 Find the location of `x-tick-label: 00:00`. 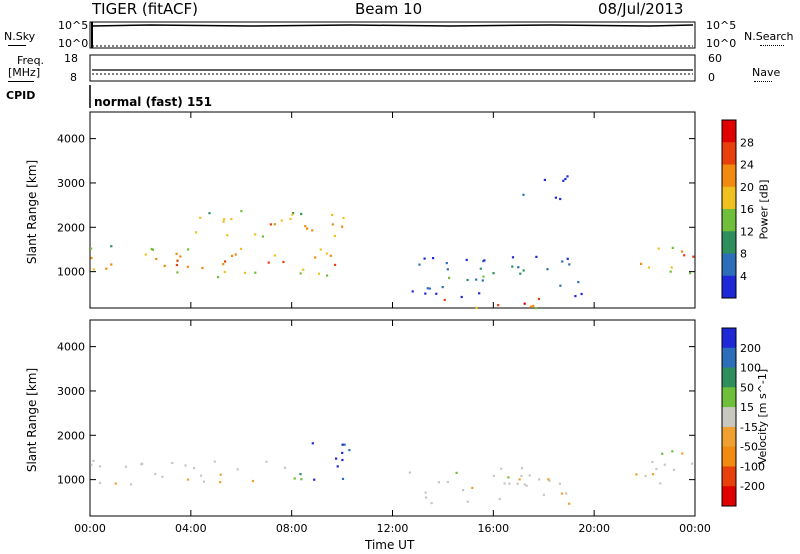

x-tick-label: 00:00 is located at coordinates (695, 528).